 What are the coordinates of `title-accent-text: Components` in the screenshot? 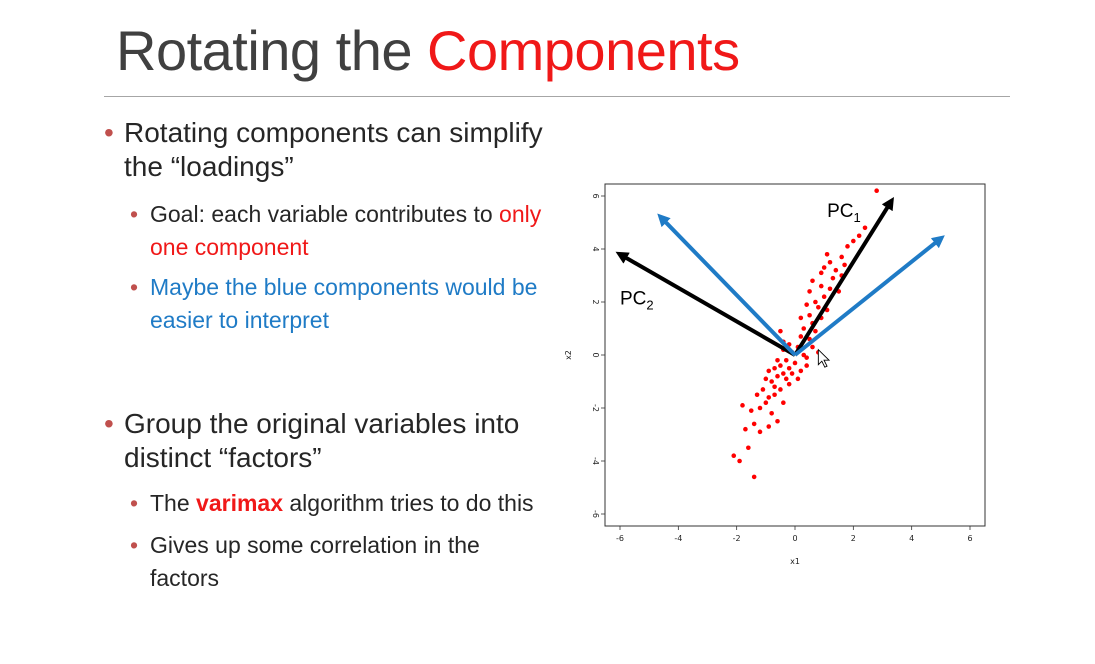 It's located at (583, 50).